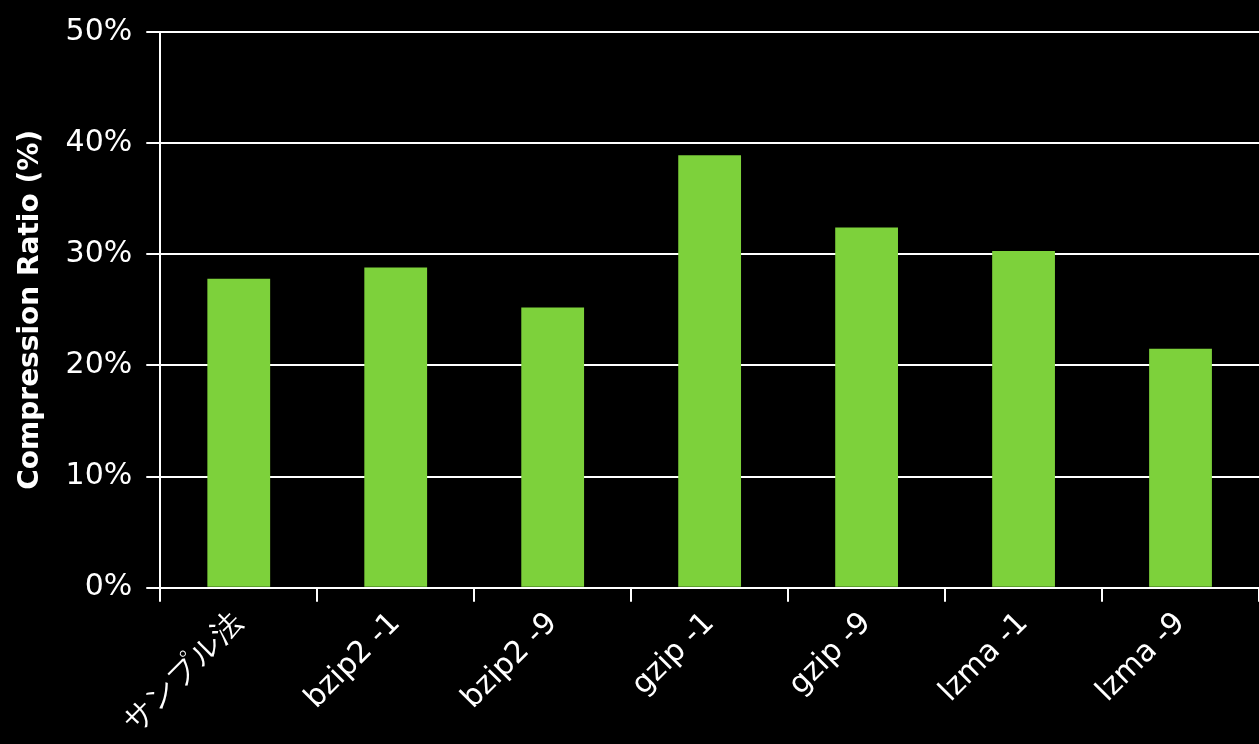 This screenshot has width=1259, height=744. Describe the element at coordinates (29, 309) in the screenshot. I see `y-axis-title: Compression Ratio (%)` at that location.